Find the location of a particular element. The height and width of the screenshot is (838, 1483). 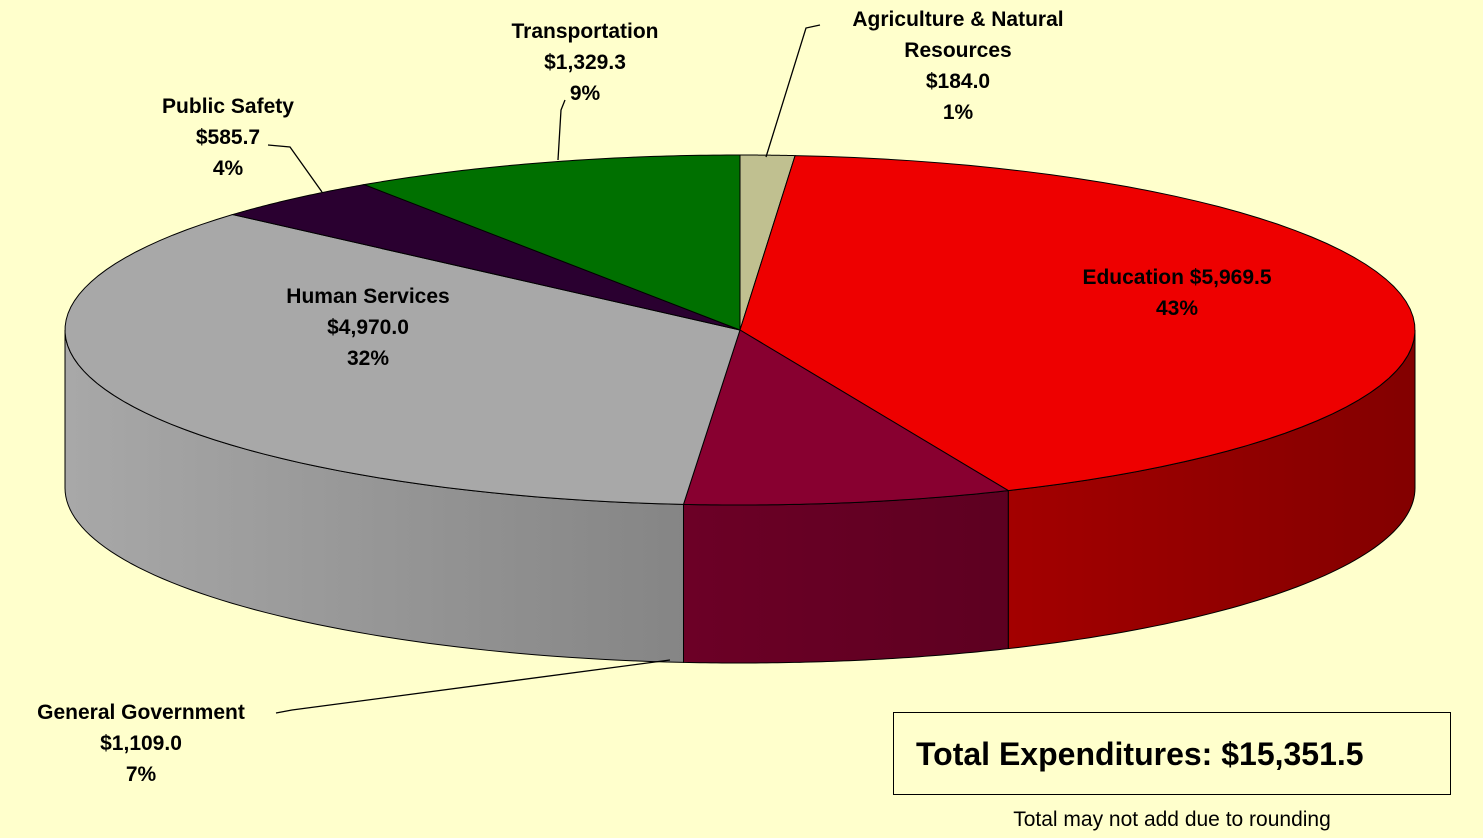

total-box: Total Expenditures: $15,351.5 is located at coordinates (1172, 753).